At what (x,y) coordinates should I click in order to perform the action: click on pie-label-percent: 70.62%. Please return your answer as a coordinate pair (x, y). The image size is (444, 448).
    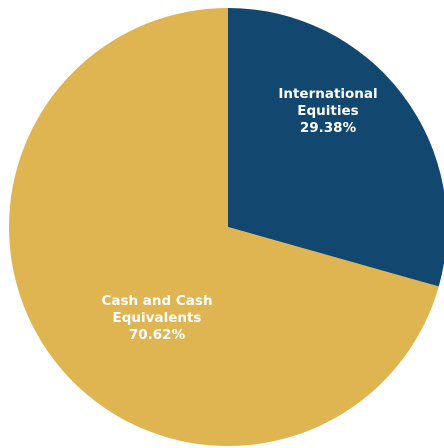
    Looking at the image, I should click on (157, 335).